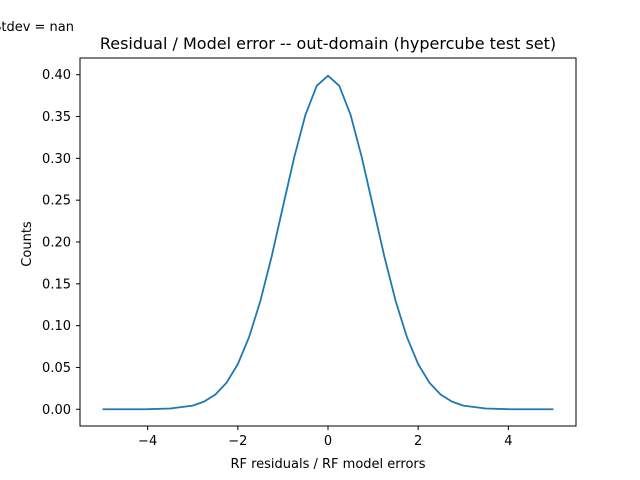 The width and height of the screenshot is (640, 480). What do you see at coordinates (237, 441) in the screenshot?
I see `x-tick-label: −2` at bounding box center [237, 441].